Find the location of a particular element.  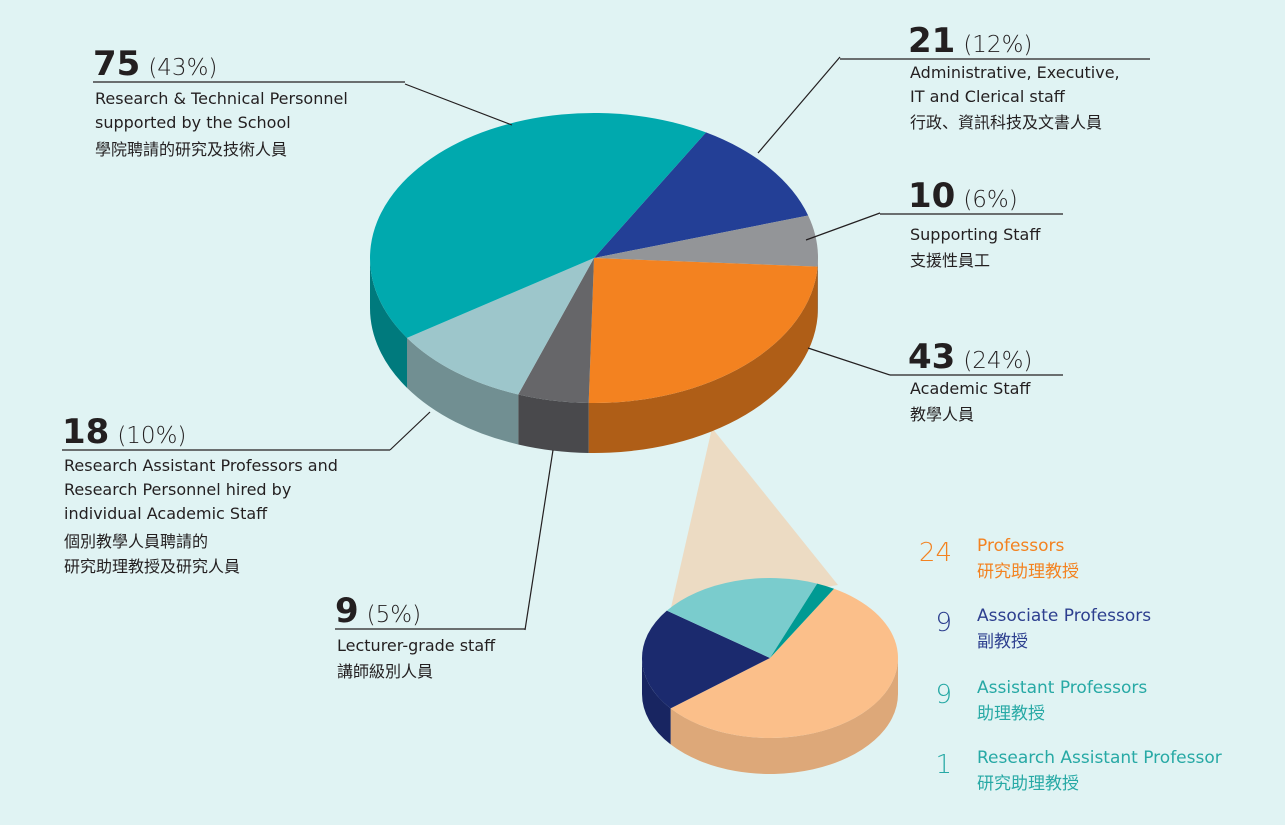

legend-value: 1 is located at coordinates (943, 765).